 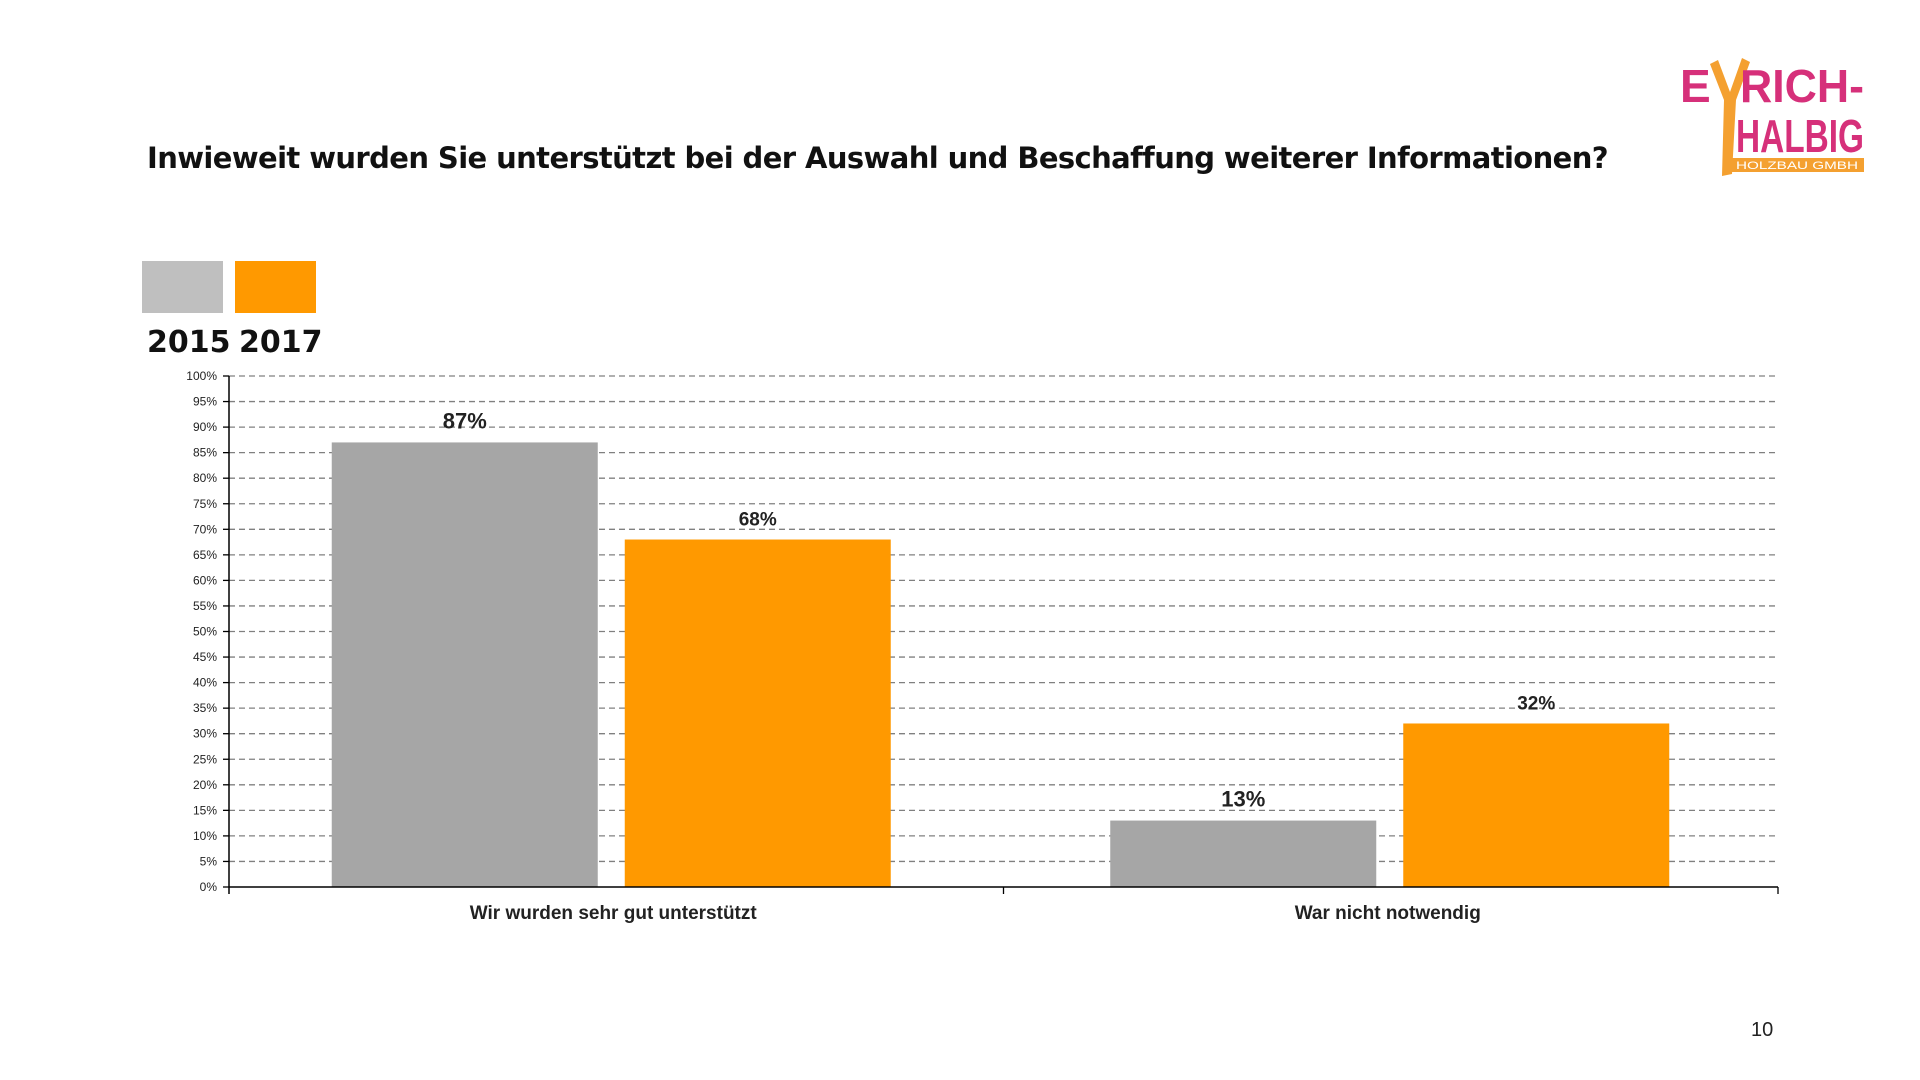 What do you see at coordinates (205, 759) in the screenshot?
I see `y-tick-label: 25%` at bounding box center [205, 759].